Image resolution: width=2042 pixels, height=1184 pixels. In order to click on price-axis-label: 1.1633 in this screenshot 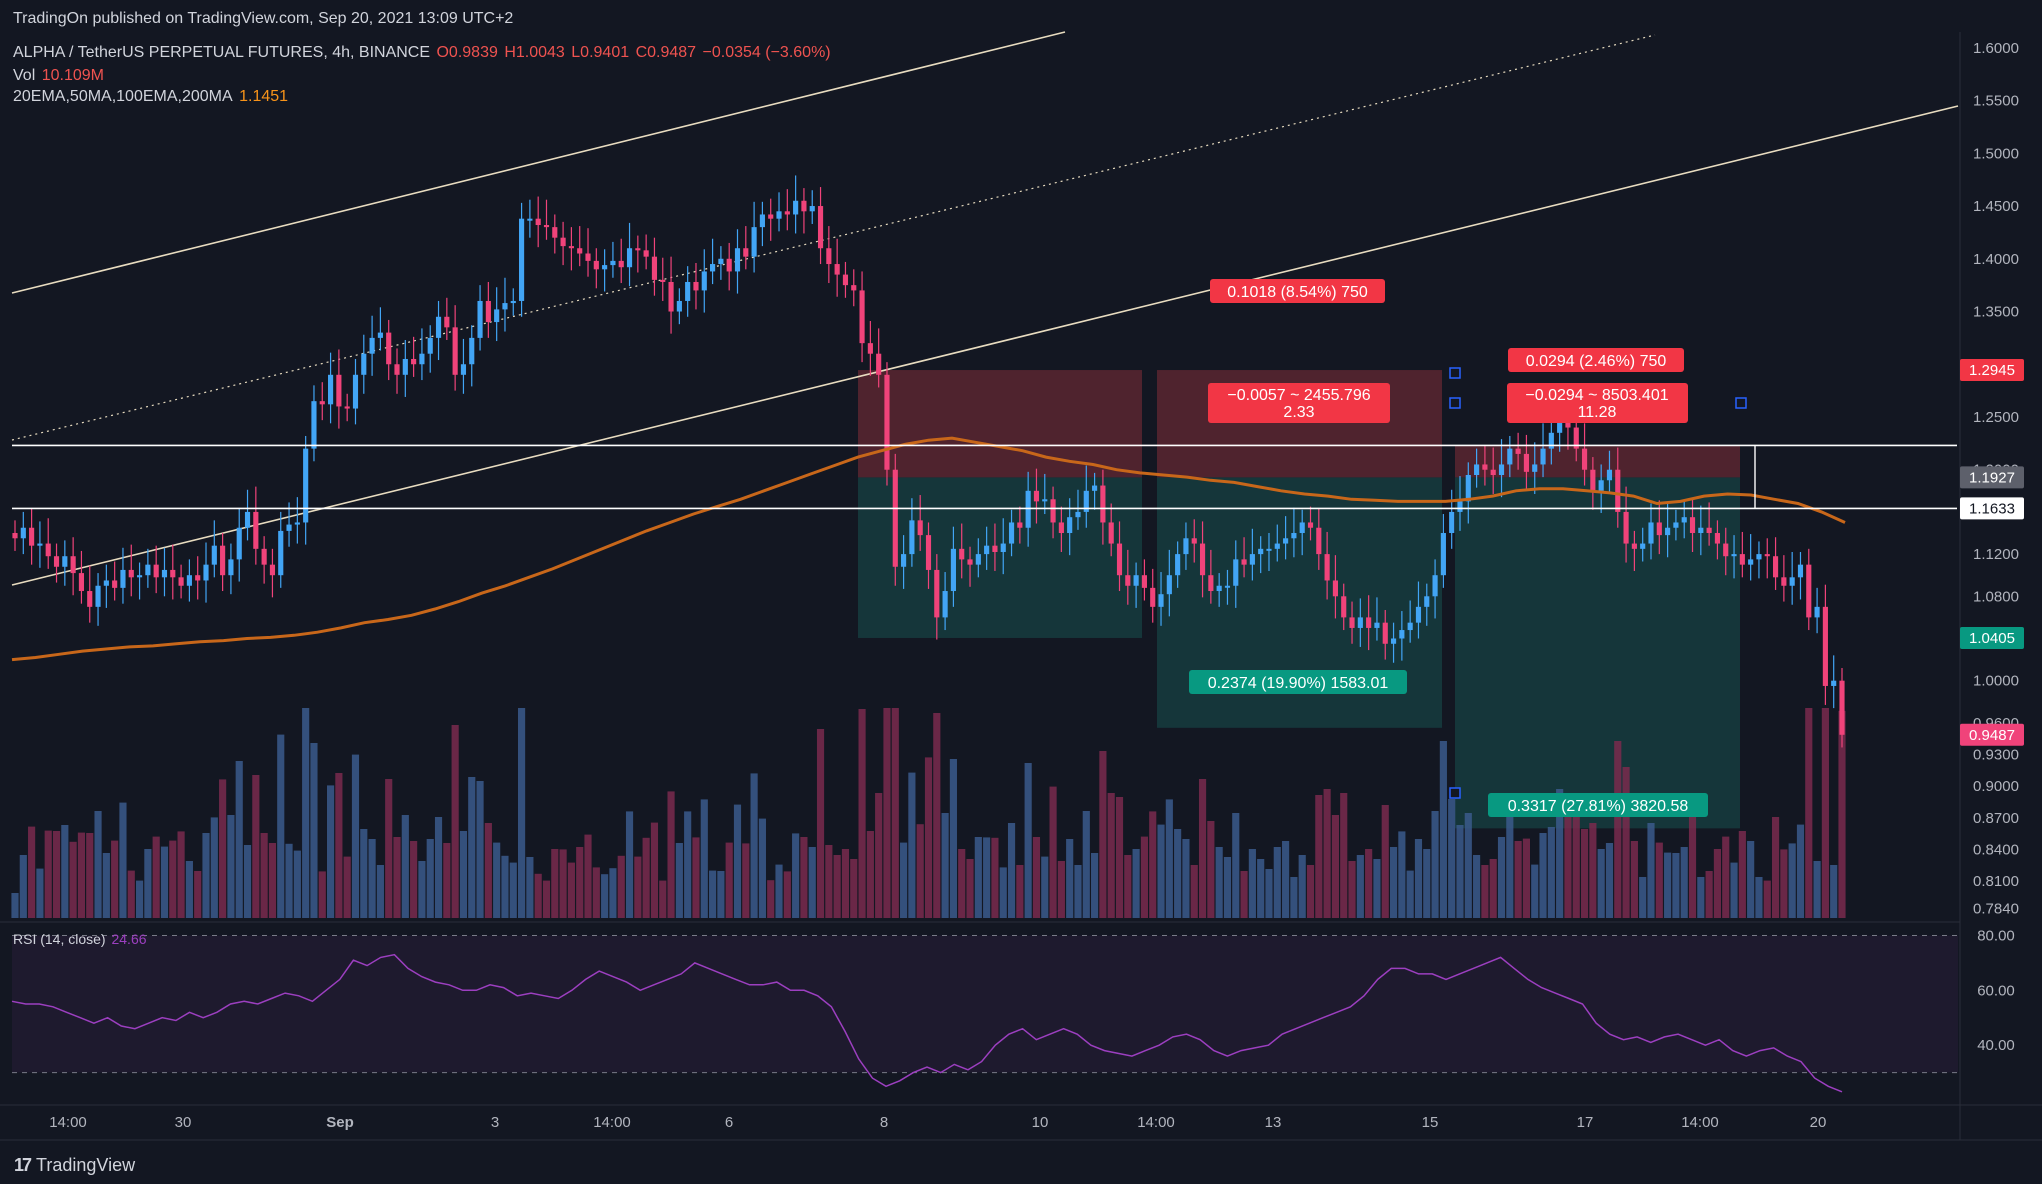, I will do `click(1992, 508)`.